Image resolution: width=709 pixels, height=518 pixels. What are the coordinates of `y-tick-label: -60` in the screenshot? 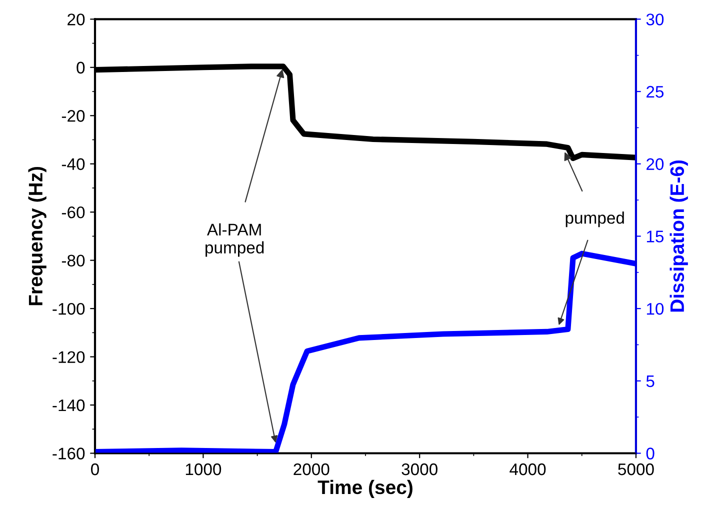 It's located at (73, 212).